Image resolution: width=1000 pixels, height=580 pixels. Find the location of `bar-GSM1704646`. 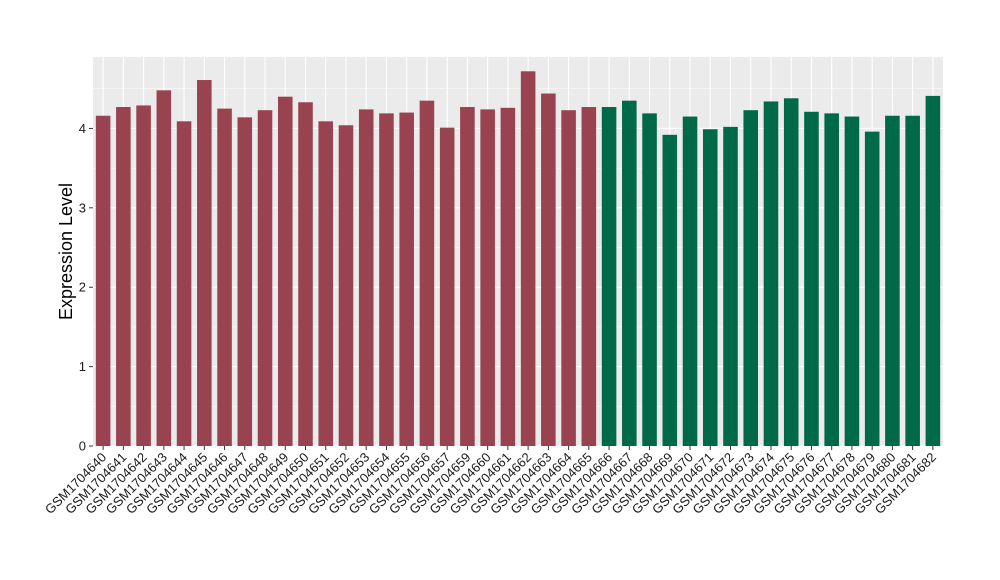

bar-GSM1704646 is located at coordinates (224, 277).